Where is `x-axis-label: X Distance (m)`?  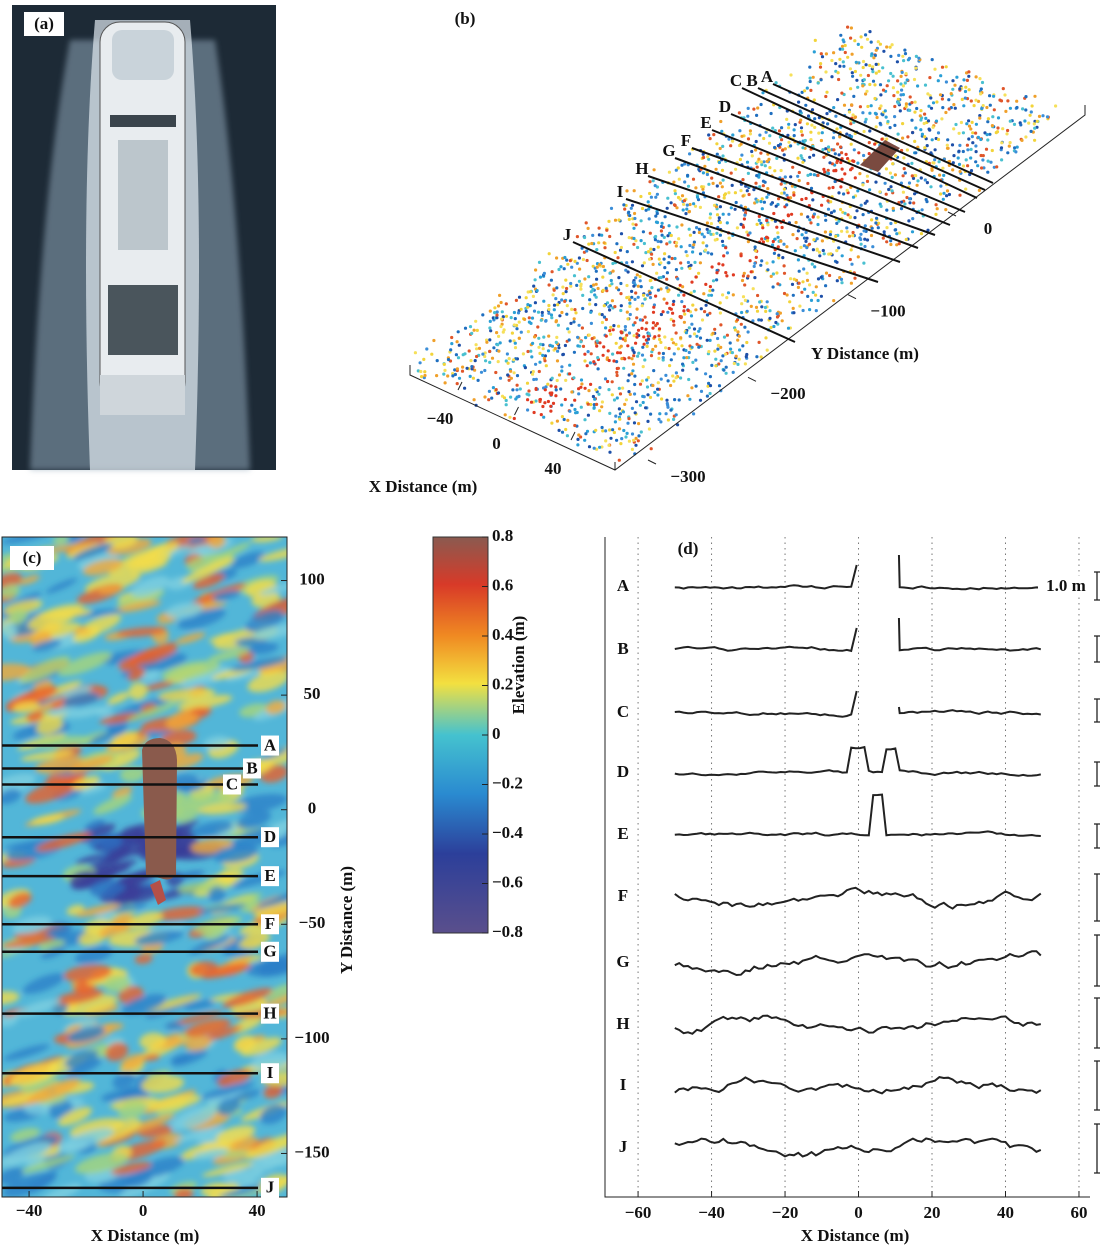 x-axis-label: X Distance (m) is located at coordinates (423, 486).